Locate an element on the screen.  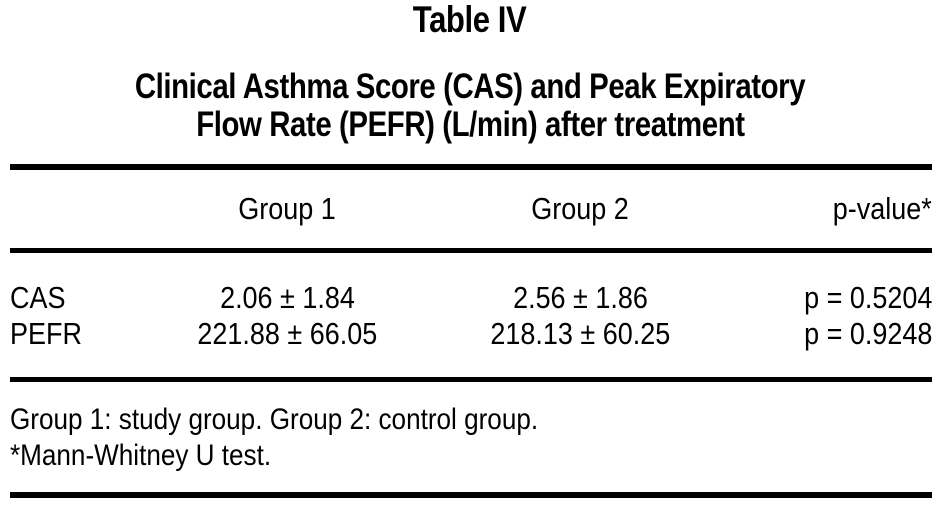
caption-line-2-wrap: Flow Rate (PEFR) (L/min) after treatment is located at coordinates (470, 125).